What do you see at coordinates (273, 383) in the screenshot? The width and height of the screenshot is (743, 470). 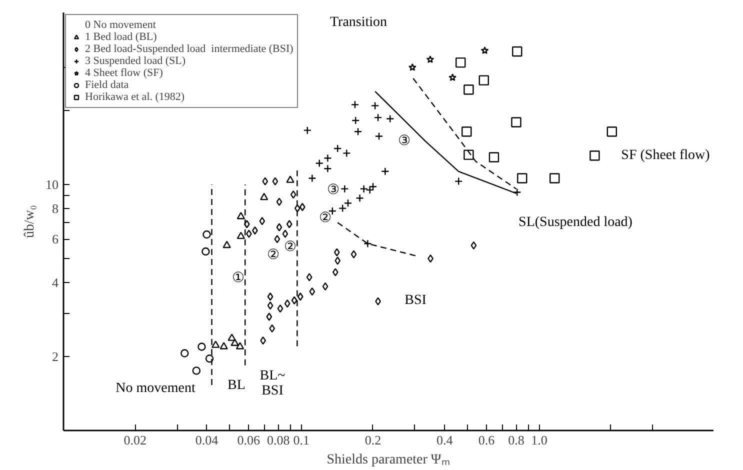 I see `annotation: BL~ BSI` at bounding box center [273, 383].